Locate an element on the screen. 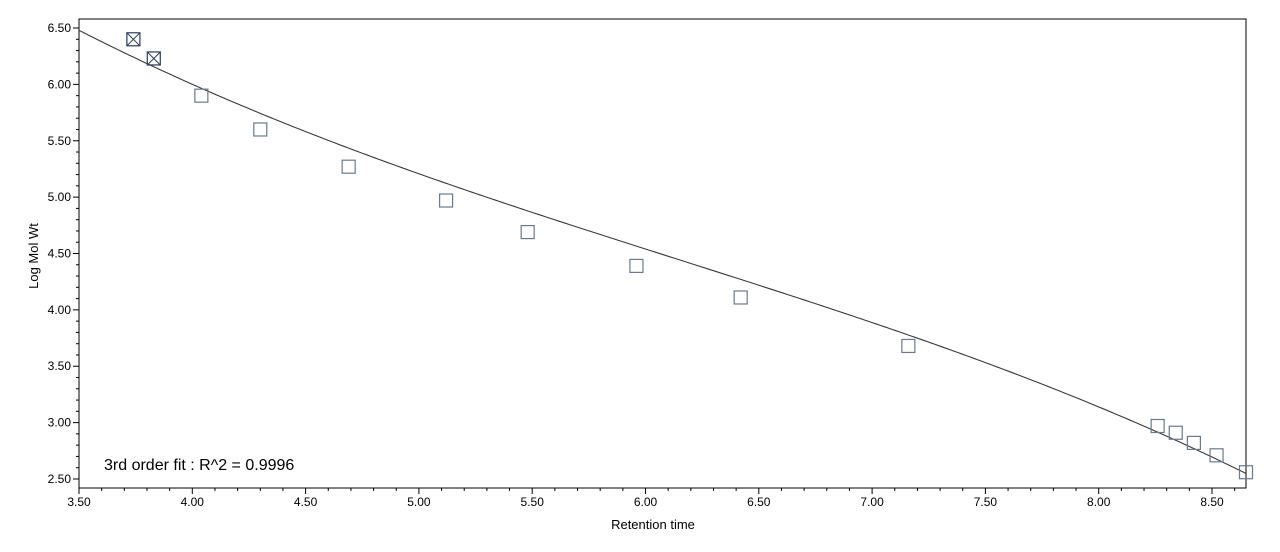 This screenshot has width=1280, height=552. y-tick-label: 2.50 is located at coordinates (60, 479).